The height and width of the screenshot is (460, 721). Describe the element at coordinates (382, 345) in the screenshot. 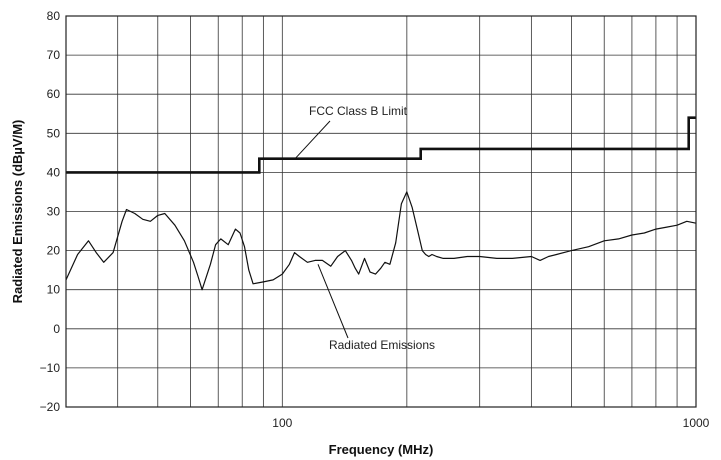

I see `annotation-emissions: Radiated Emissions` at that location.